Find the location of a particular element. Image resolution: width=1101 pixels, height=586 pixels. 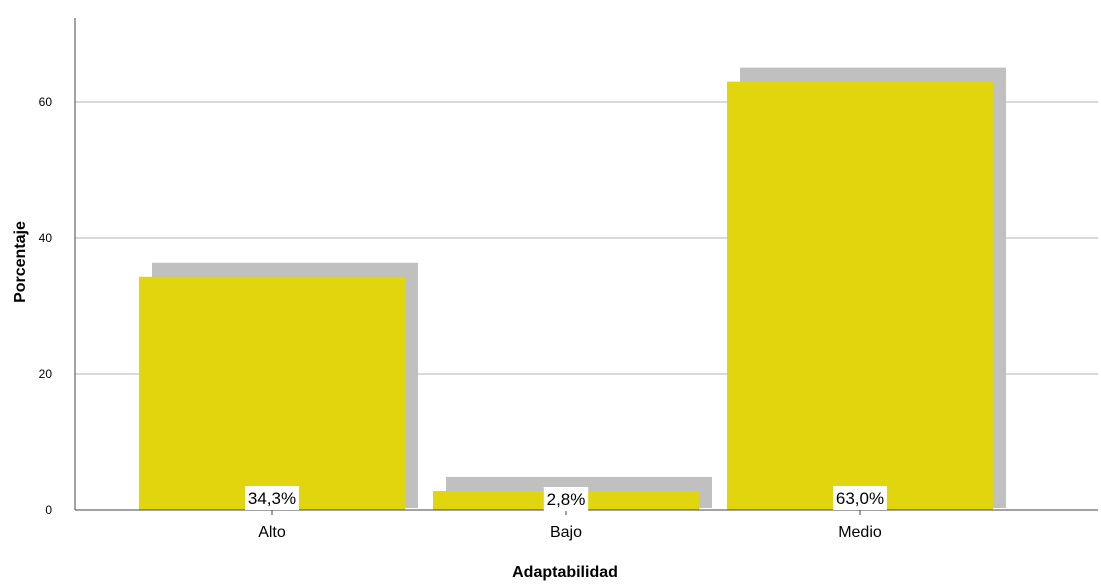

data-labels: 34,3% 2,8% 63,0% is located at coordinates (566, 498).